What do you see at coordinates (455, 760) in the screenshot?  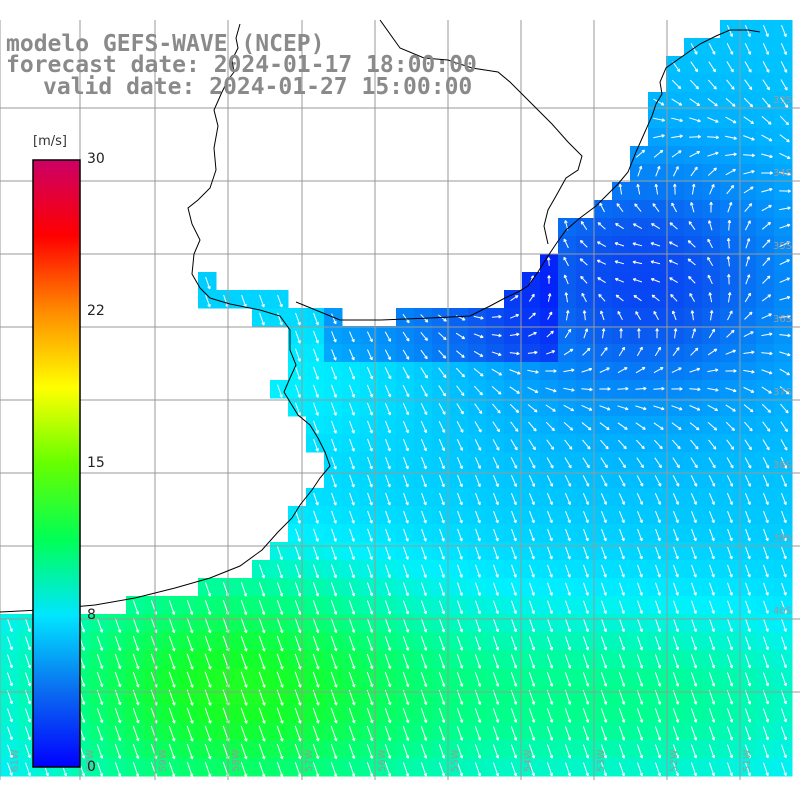 I see `lon-label-55w: 55W` at bounding box center [455, 760].